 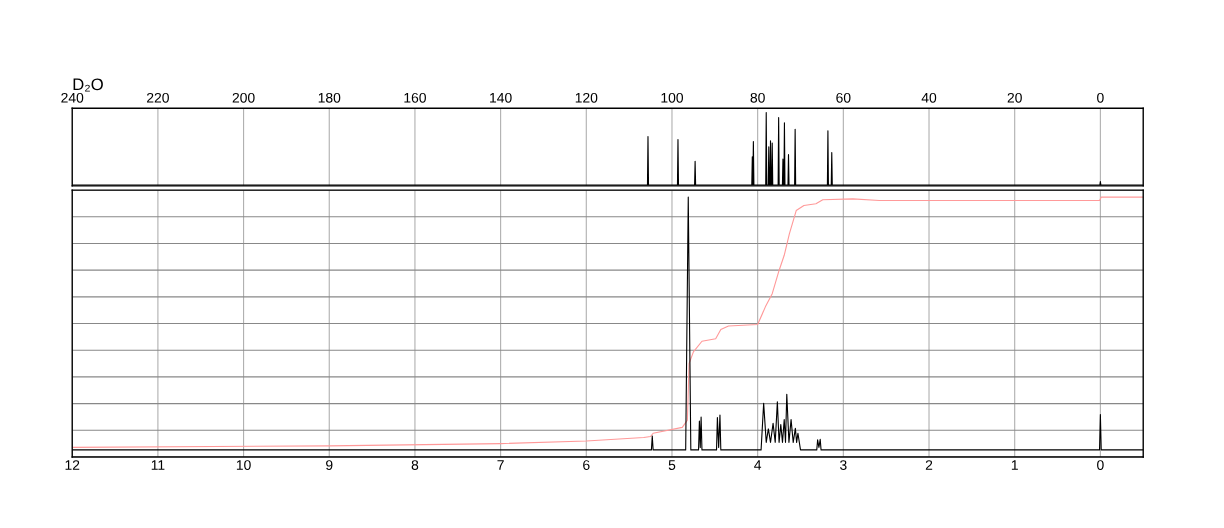 What do you see at coordinates (88, 85) in the screenshot?
I see `text: D₂O` at bounding box center [88, 85].